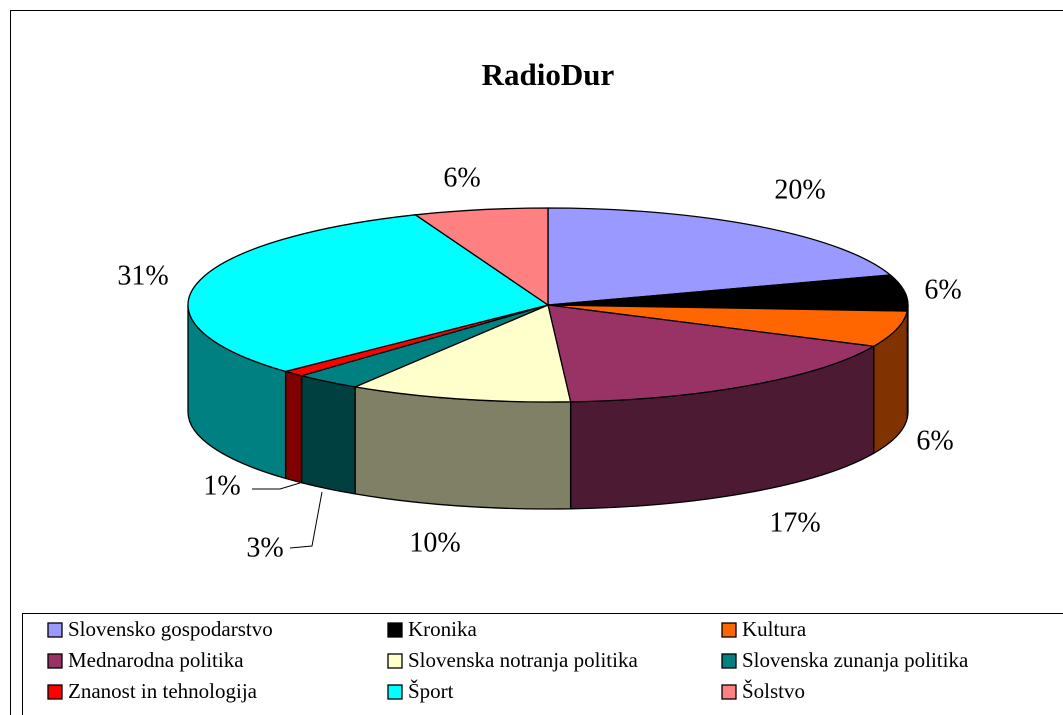  What do you see at coordinates (774, 629) in the screenshot?
I see `legend-label: Kultura` at bounding box center [774, 629].